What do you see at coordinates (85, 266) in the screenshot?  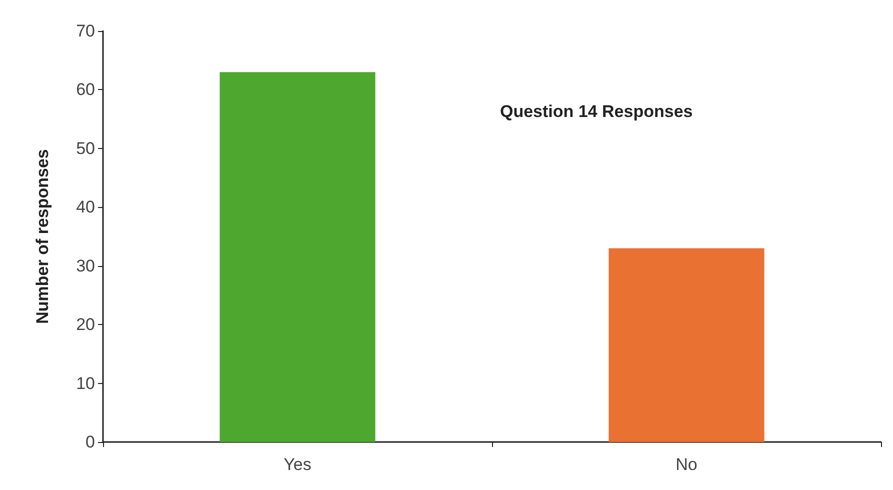 I see `y-tick-label: 30` at bounding box center [85, 266].